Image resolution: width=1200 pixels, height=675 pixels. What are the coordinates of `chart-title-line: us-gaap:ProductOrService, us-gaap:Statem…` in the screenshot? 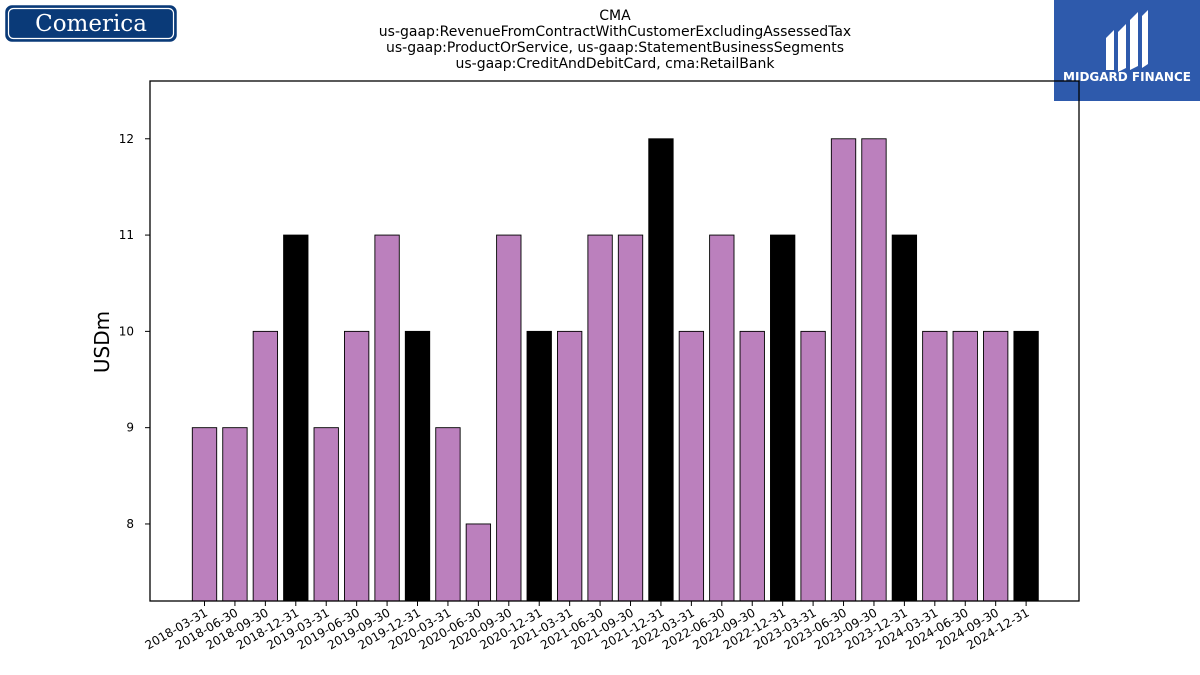 It's located at (615, 48).